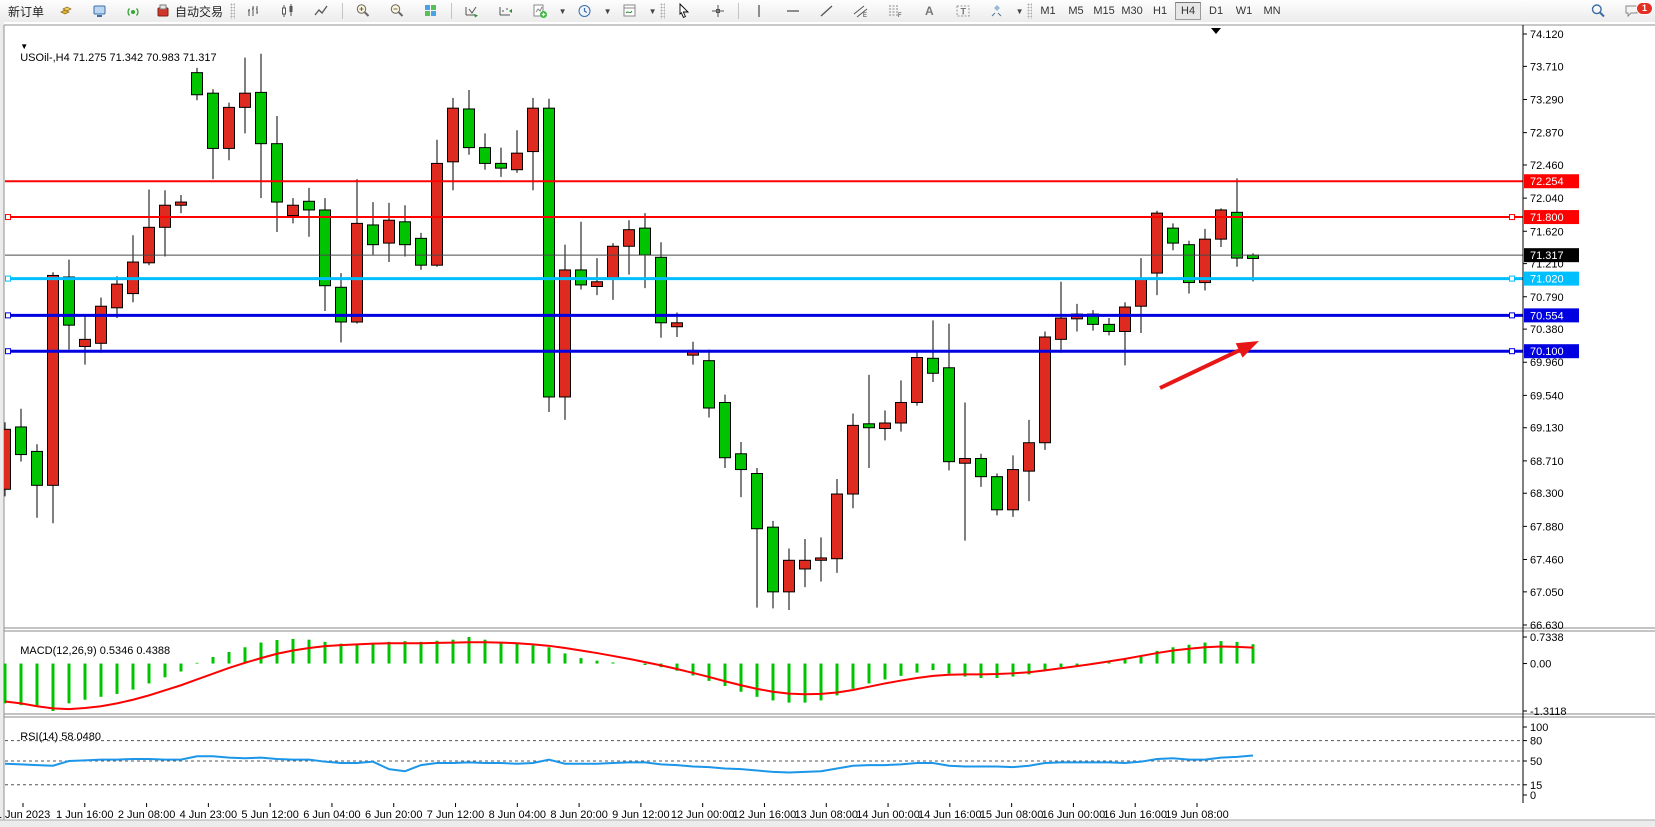 The height and width of the screenshot is (827, 1655). What do you see at coordinates (1547, 352) in the screenshot?
I see `price-badge-label: 70.100` at bounding box center [1547, 352].